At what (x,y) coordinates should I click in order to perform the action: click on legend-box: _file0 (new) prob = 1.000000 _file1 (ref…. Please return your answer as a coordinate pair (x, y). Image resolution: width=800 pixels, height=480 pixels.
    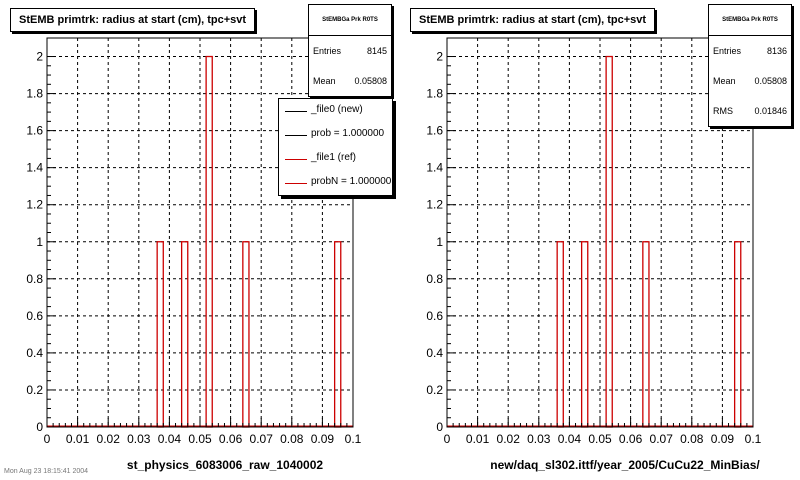
    Looking at the image, I should click on (335, 147).